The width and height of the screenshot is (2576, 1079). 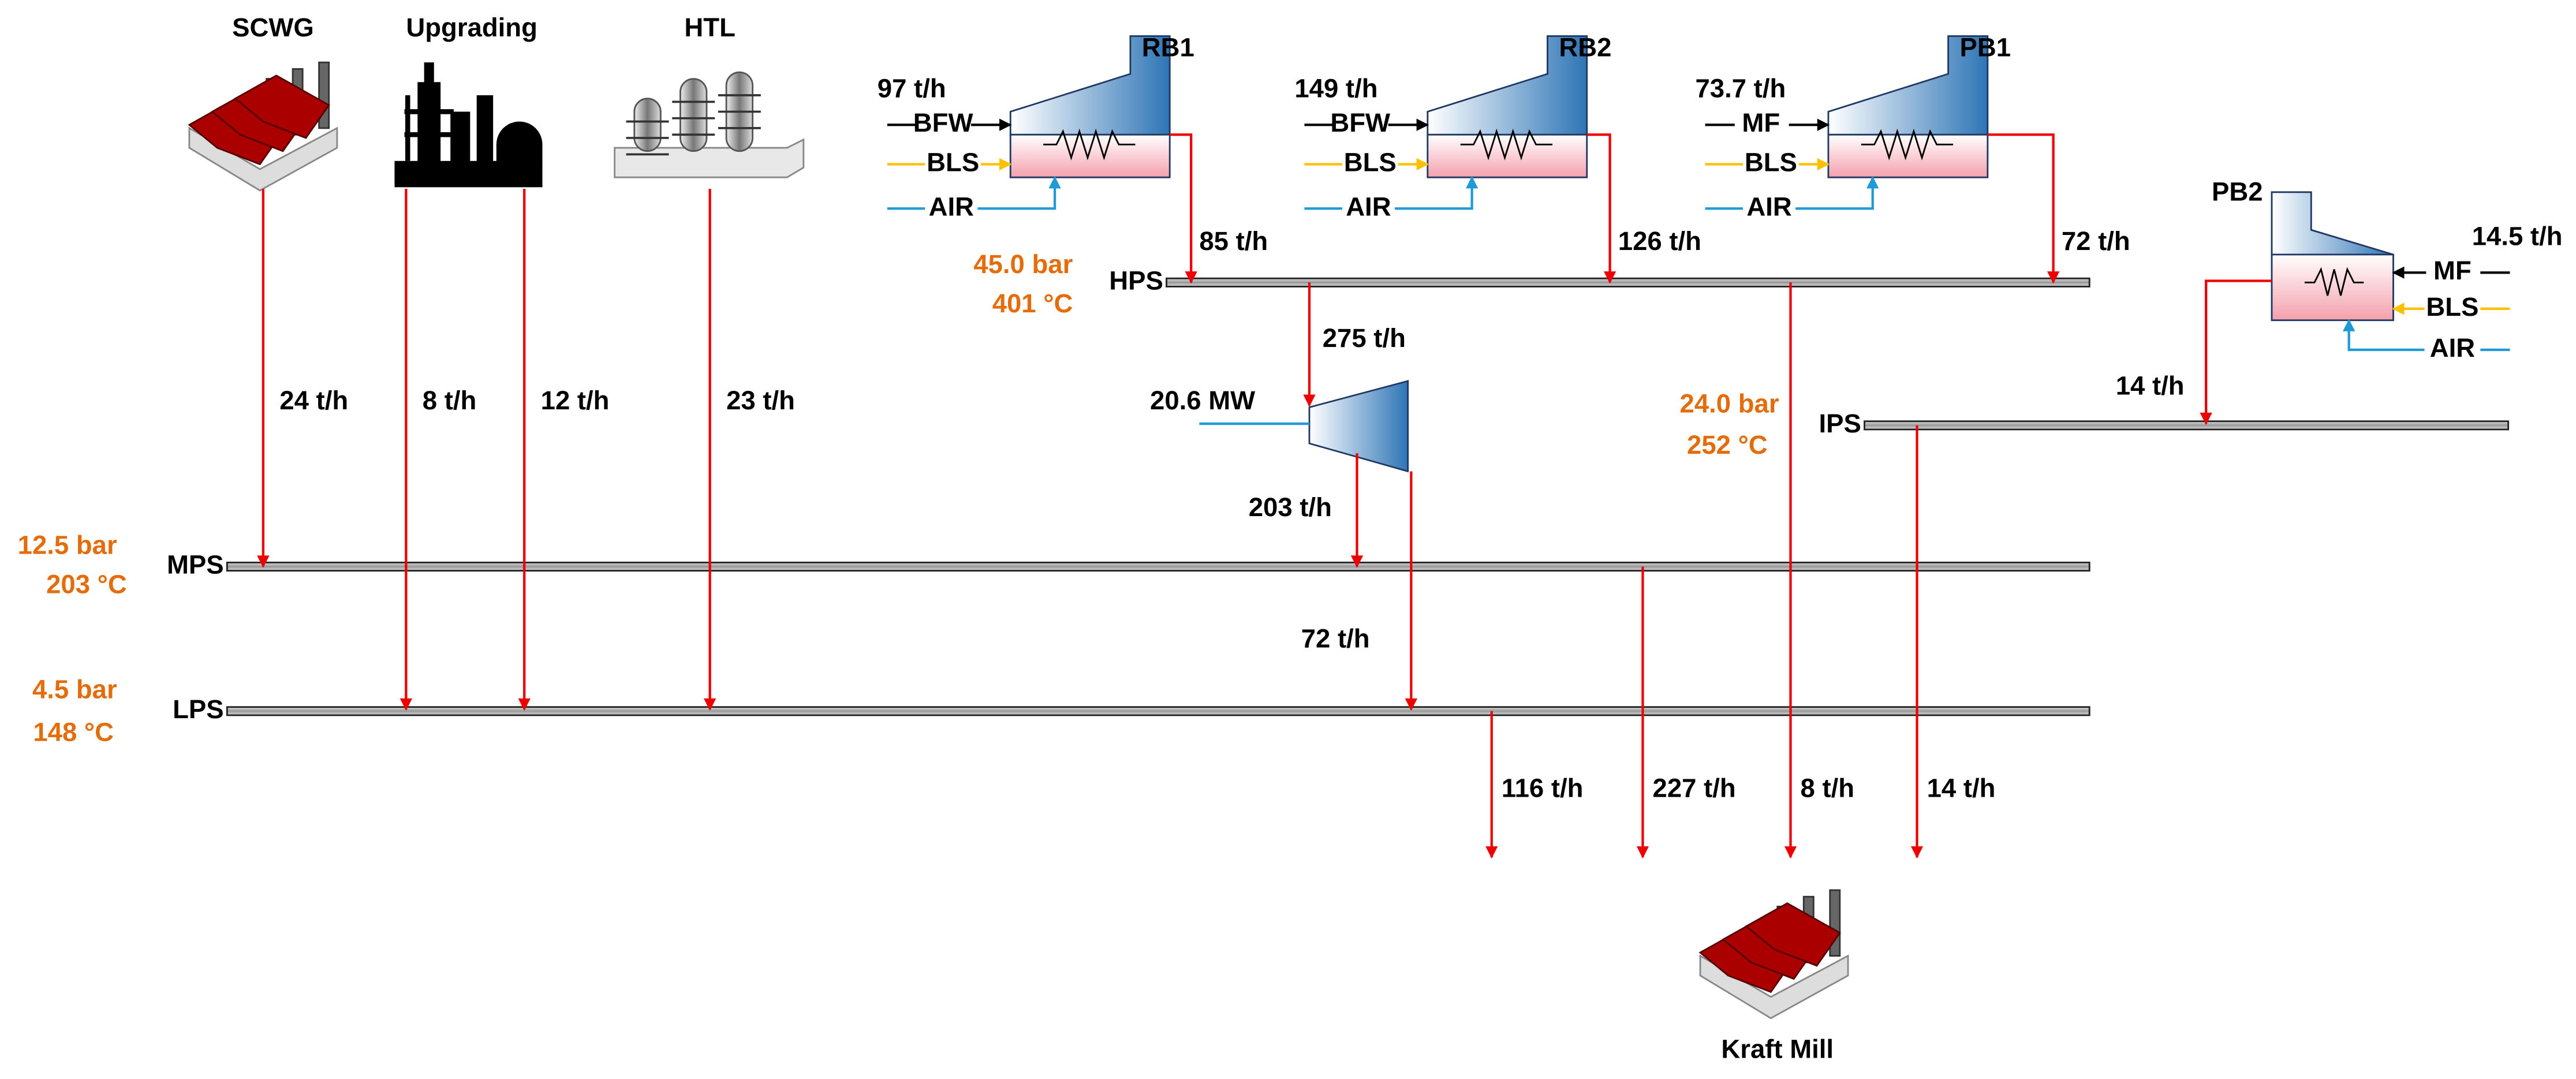 I want to click on flow-label: 23 t/h, so click(x=760, y=400).